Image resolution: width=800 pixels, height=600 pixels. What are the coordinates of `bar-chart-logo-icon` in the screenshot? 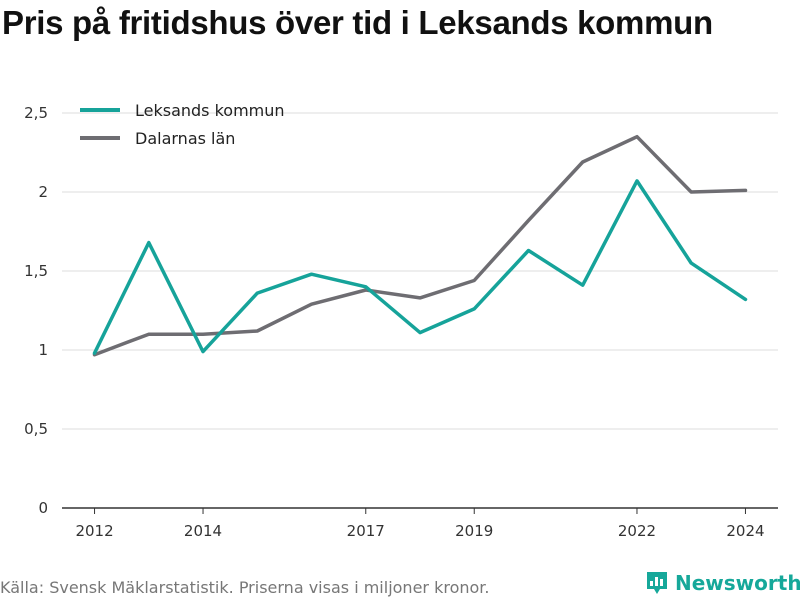 It's located at (657, 583).